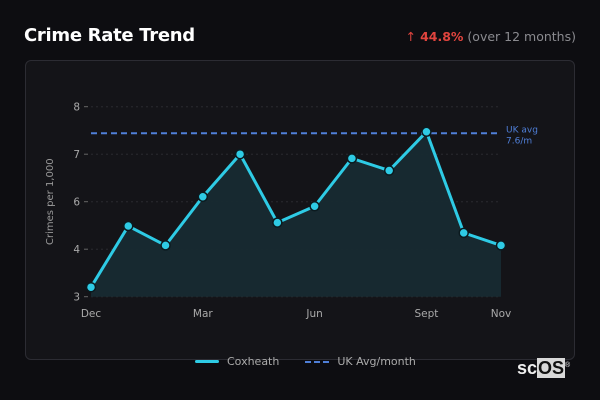 This screenshot has width=600, height=400. What do you see at coordinates (442, 36) in the screenshot?
I see `change-percent: 44.8%` at bounding box center [442, 36].